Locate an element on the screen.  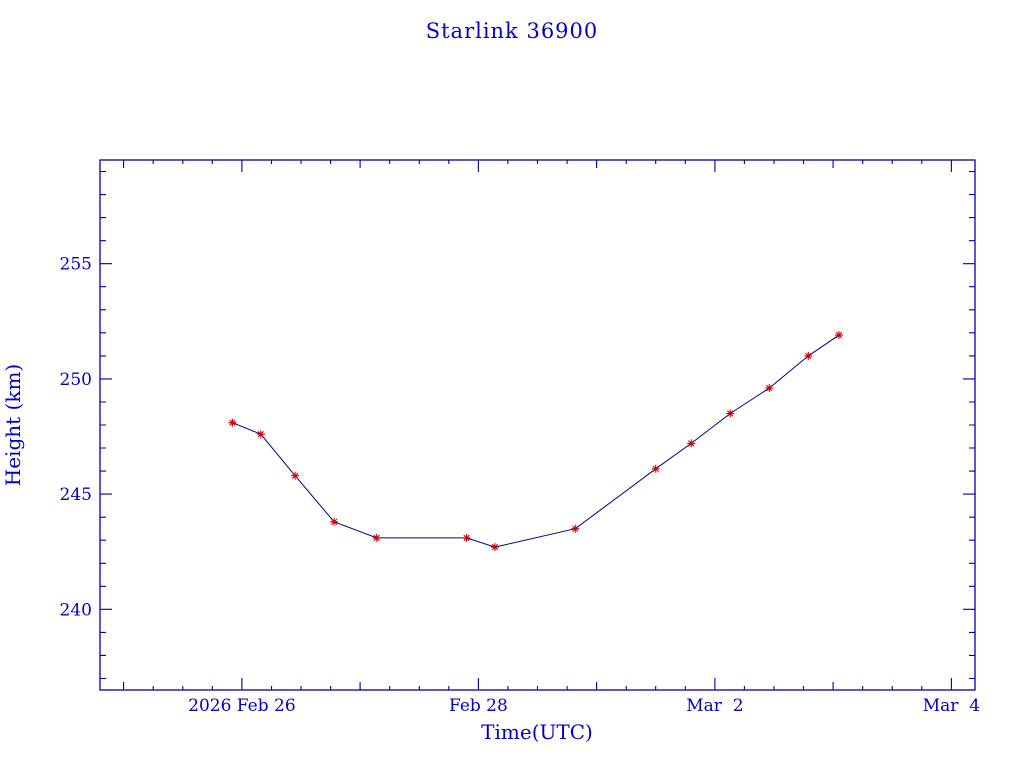
x-tick-label: Feb 28 is located at coordinates (478, 706).